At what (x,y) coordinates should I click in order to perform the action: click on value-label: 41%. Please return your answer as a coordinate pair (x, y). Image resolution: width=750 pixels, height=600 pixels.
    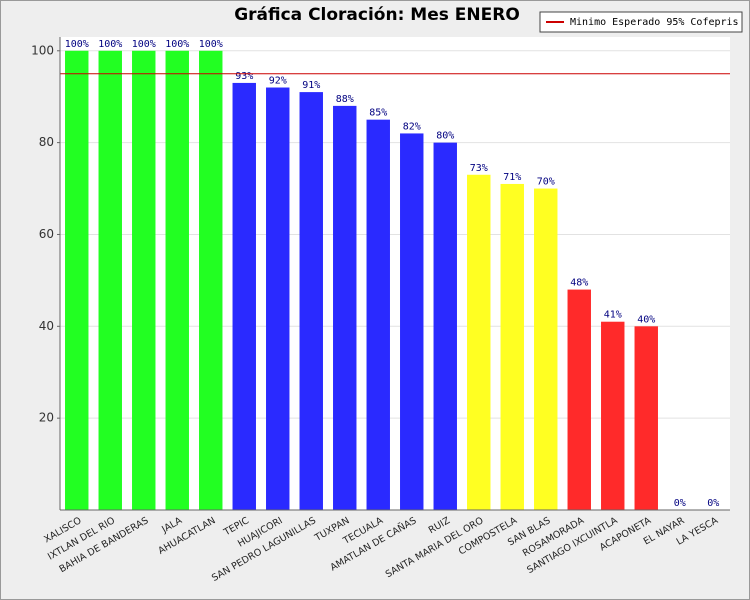
    Looking at the image, I should click on (613, 315).